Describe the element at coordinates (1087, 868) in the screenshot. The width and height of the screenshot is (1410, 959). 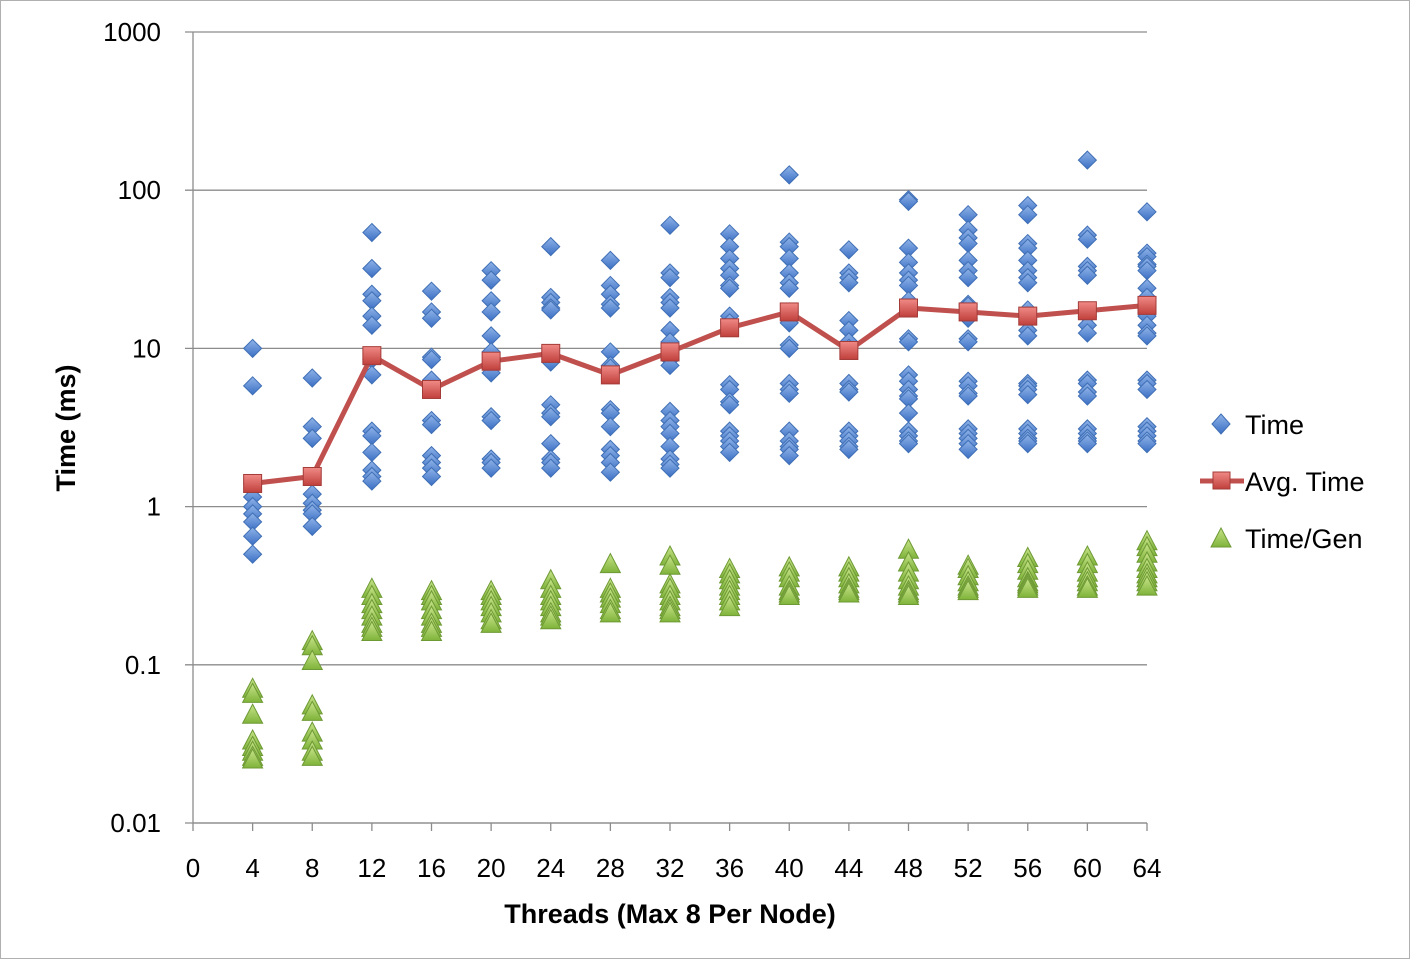
I see `x-tick-label: 60` at that location.